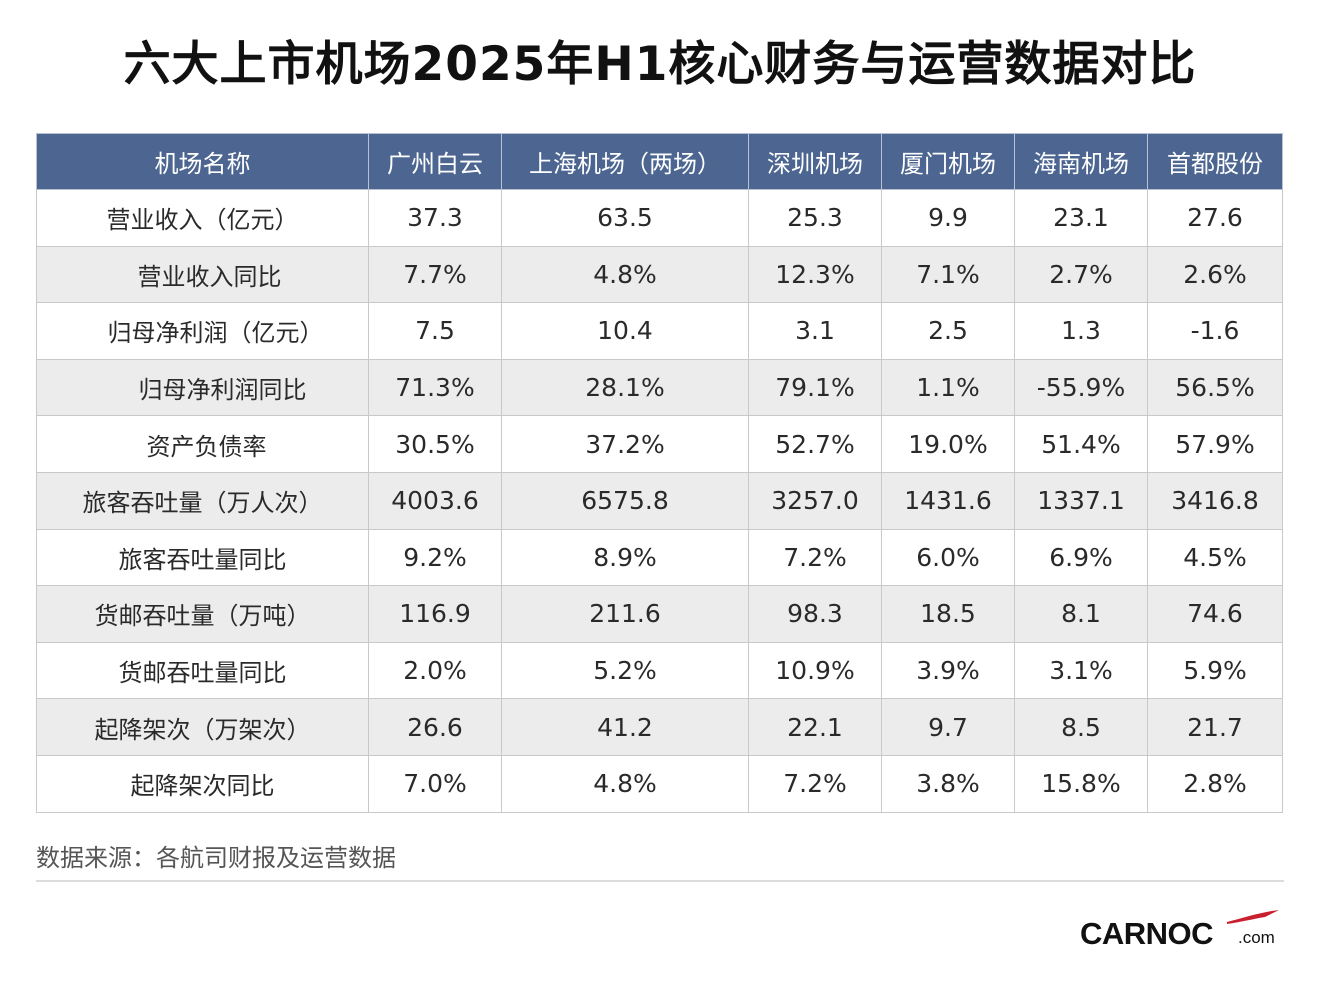  I want to click on table-row: 货邮吞吐量同比 2.0% 5.2% 10.9% 3.9% 3.1% 5.9%, so click(659, 670).